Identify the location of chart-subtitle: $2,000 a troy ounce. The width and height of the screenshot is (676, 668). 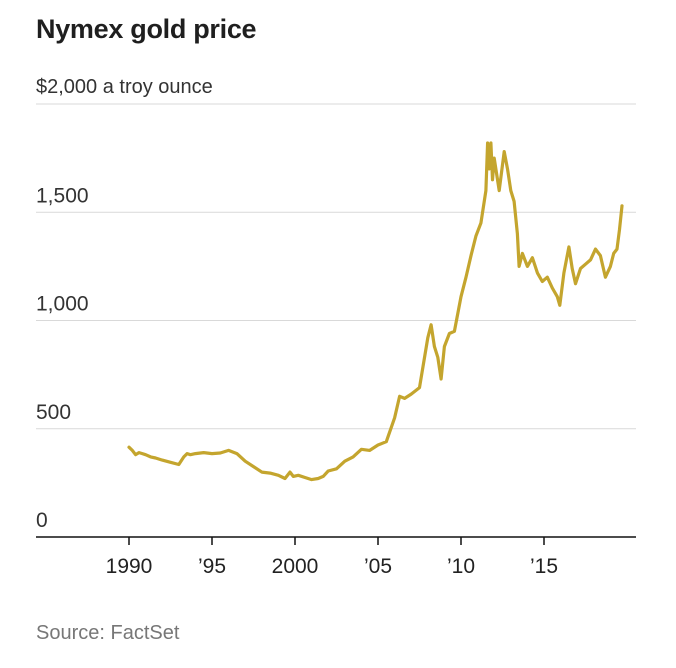
(124, 87).